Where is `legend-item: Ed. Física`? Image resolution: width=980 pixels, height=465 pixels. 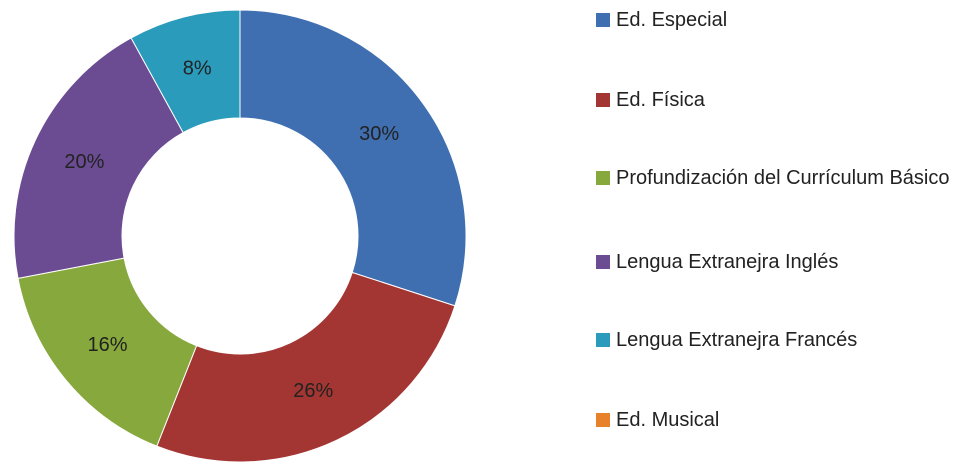 legend-item: Ed. Física is located at coordinates (650, 100).